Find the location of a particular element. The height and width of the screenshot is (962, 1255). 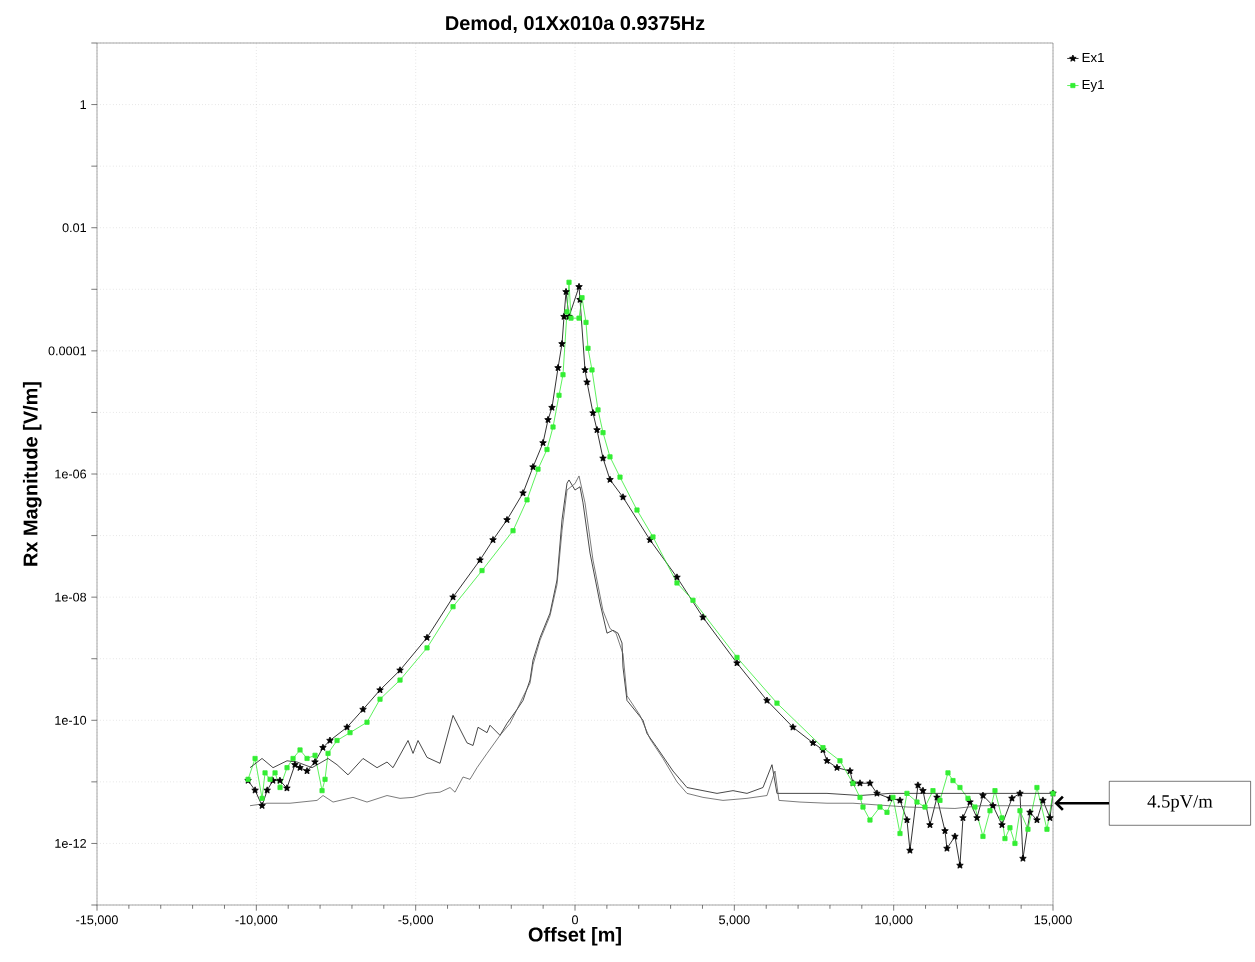

legend-label: Ex1 is located at coordinates (1093, 57).